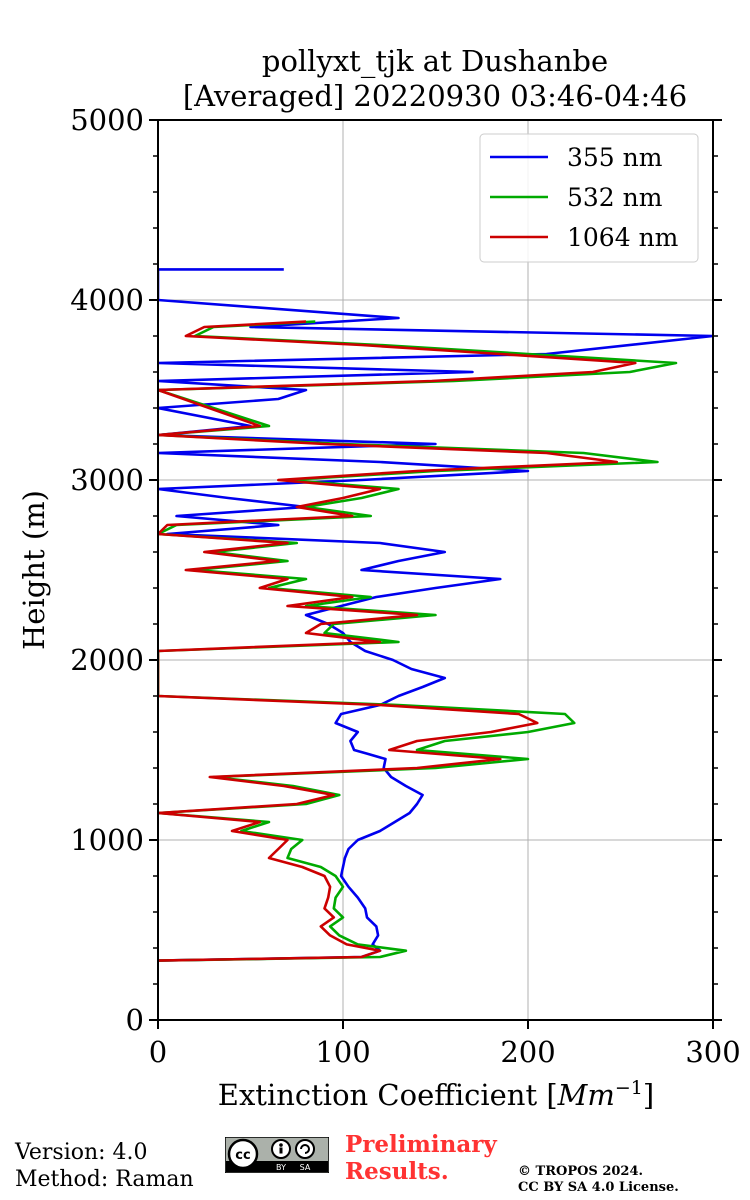 This screenshot has height=1200, width=750. I want to click on chart-title-line2: [Averaged] 20220930 03:46-04:46, so click(435, 96).